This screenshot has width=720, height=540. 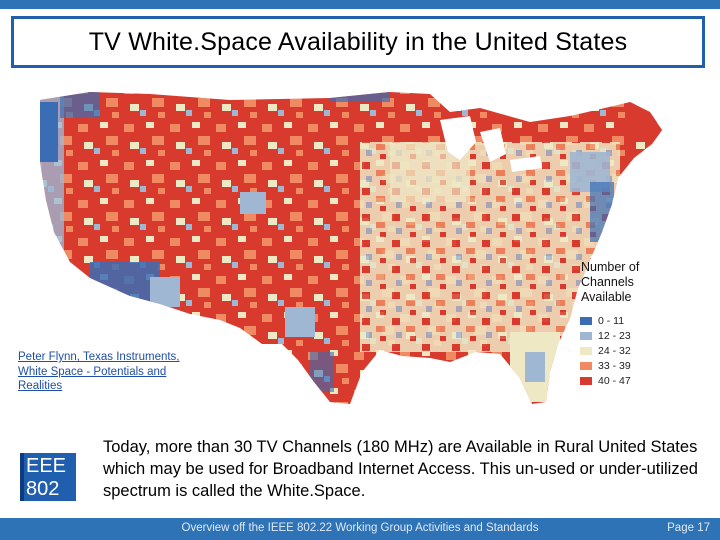 I want to click on legend-title: Number of Channels Available, so click(x=610, y=282).